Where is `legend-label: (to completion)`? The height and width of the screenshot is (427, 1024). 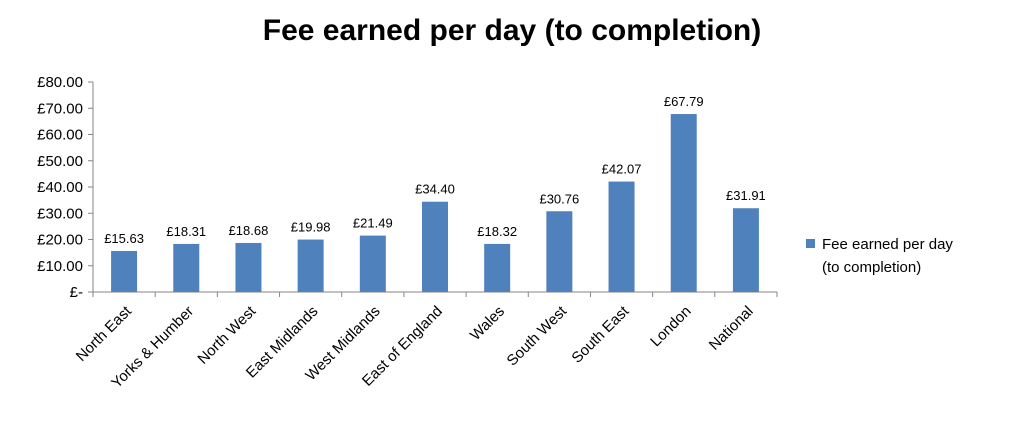
legend-label: (to completion) is located at coordinates (871, 267).